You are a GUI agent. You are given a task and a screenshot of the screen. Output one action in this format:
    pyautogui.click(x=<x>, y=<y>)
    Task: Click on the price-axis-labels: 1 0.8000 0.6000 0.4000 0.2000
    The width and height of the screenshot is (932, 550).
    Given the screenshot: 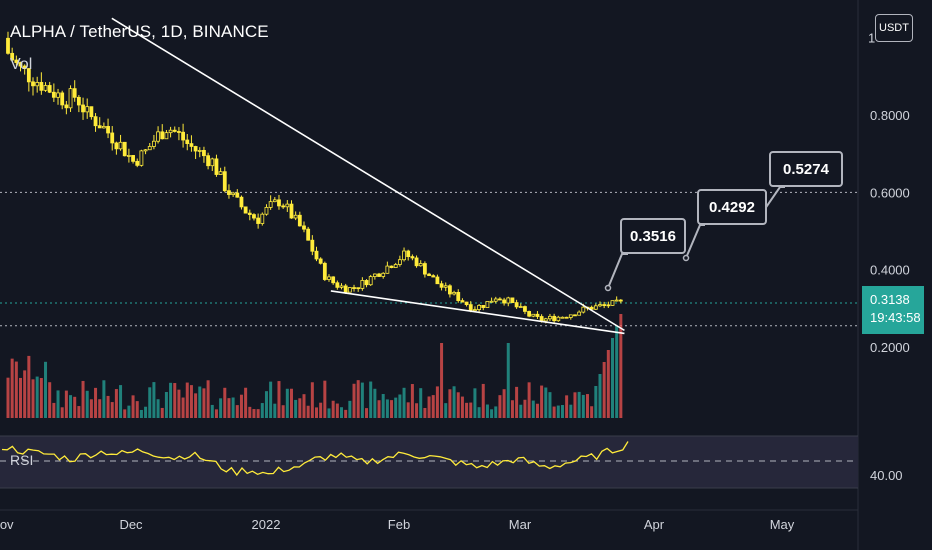 What is the action you would take?
    pyautogui.click(x=889, y=193)
    